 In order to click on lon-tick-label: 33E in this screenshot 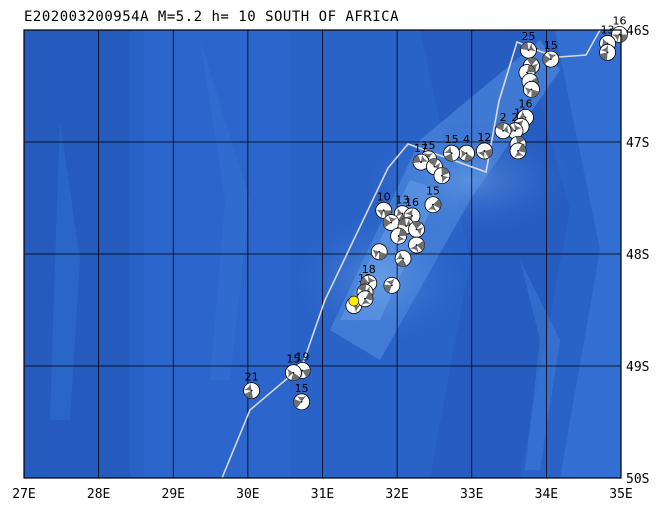, I will do `click(471, 494)`.